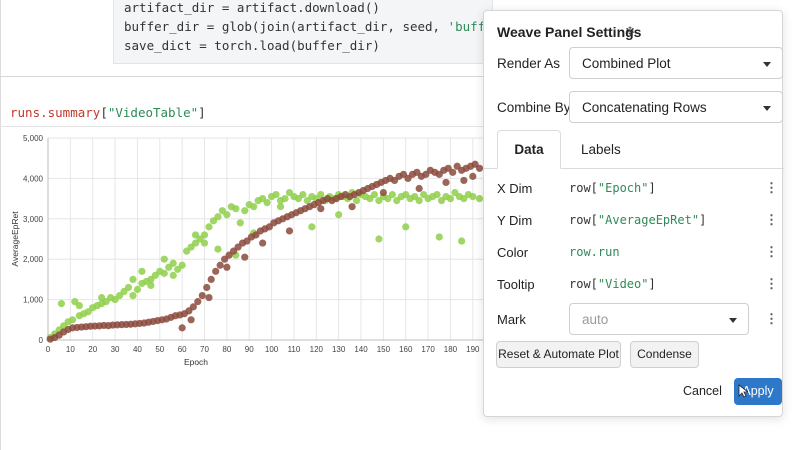 The width and height of the screenshot is (800, 450). What do you see at coordinates (294, 349) in the screenshot?
I see `x-tick-label: 110` at bounding box center [294, 349].